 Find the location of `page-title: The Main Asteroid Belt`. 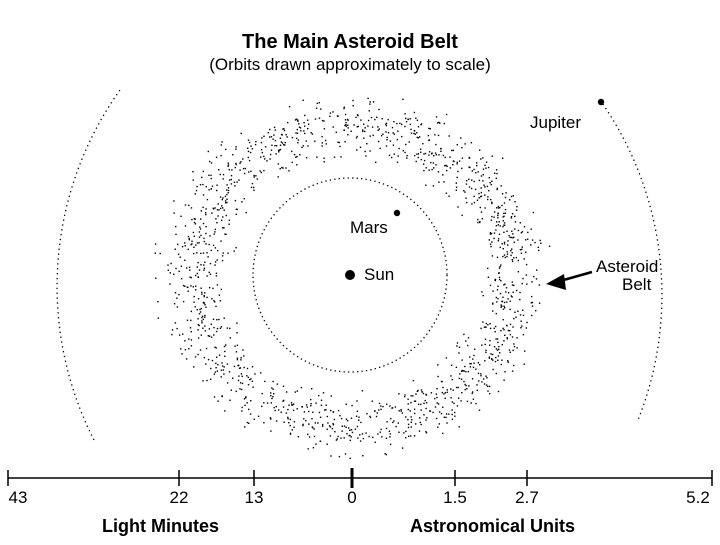

page-title: The Main Asteroid Belt is located at coordinates (350, 42).